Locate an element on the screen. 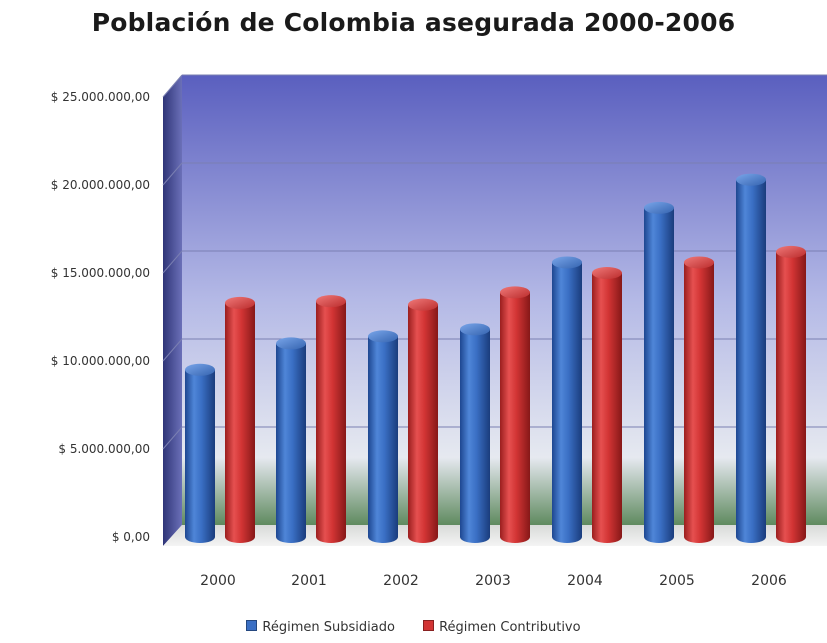 Image resolution: width=827 pixels, height=643 pixels. bar-subsidiado-2000 is located at coordinates (200, 453).